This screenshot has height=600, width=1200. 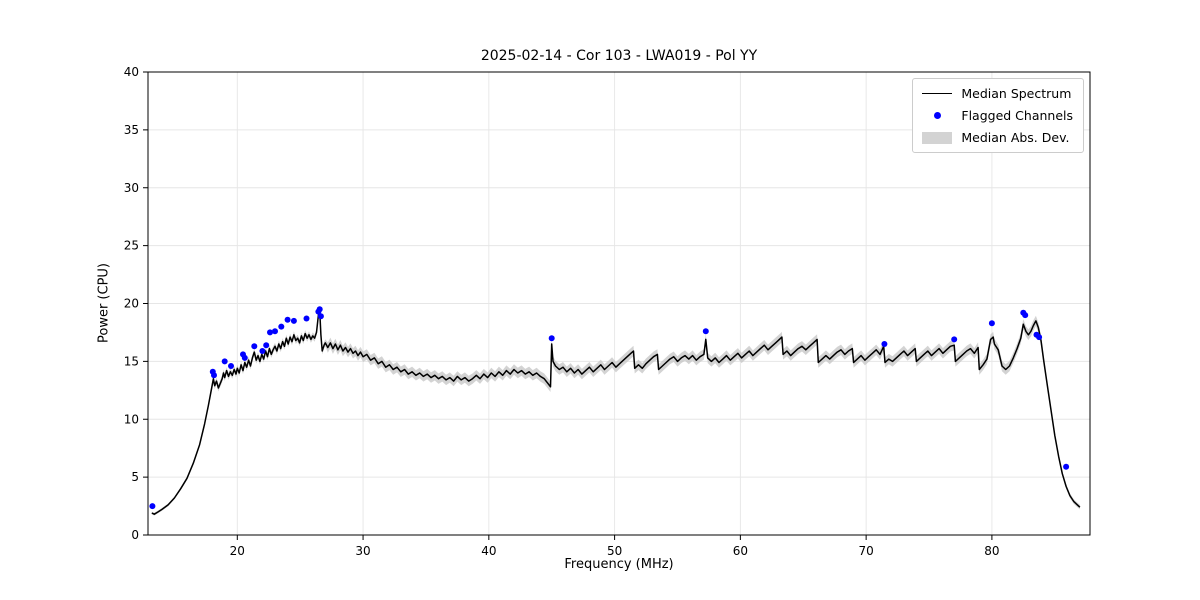 What do you see at coordinates (619, 56) in the screenshot?
I see `chart-title: 2025-02-14 - Cor 103 - LWA019 - Pol YY` at bounding box center [619, 56].